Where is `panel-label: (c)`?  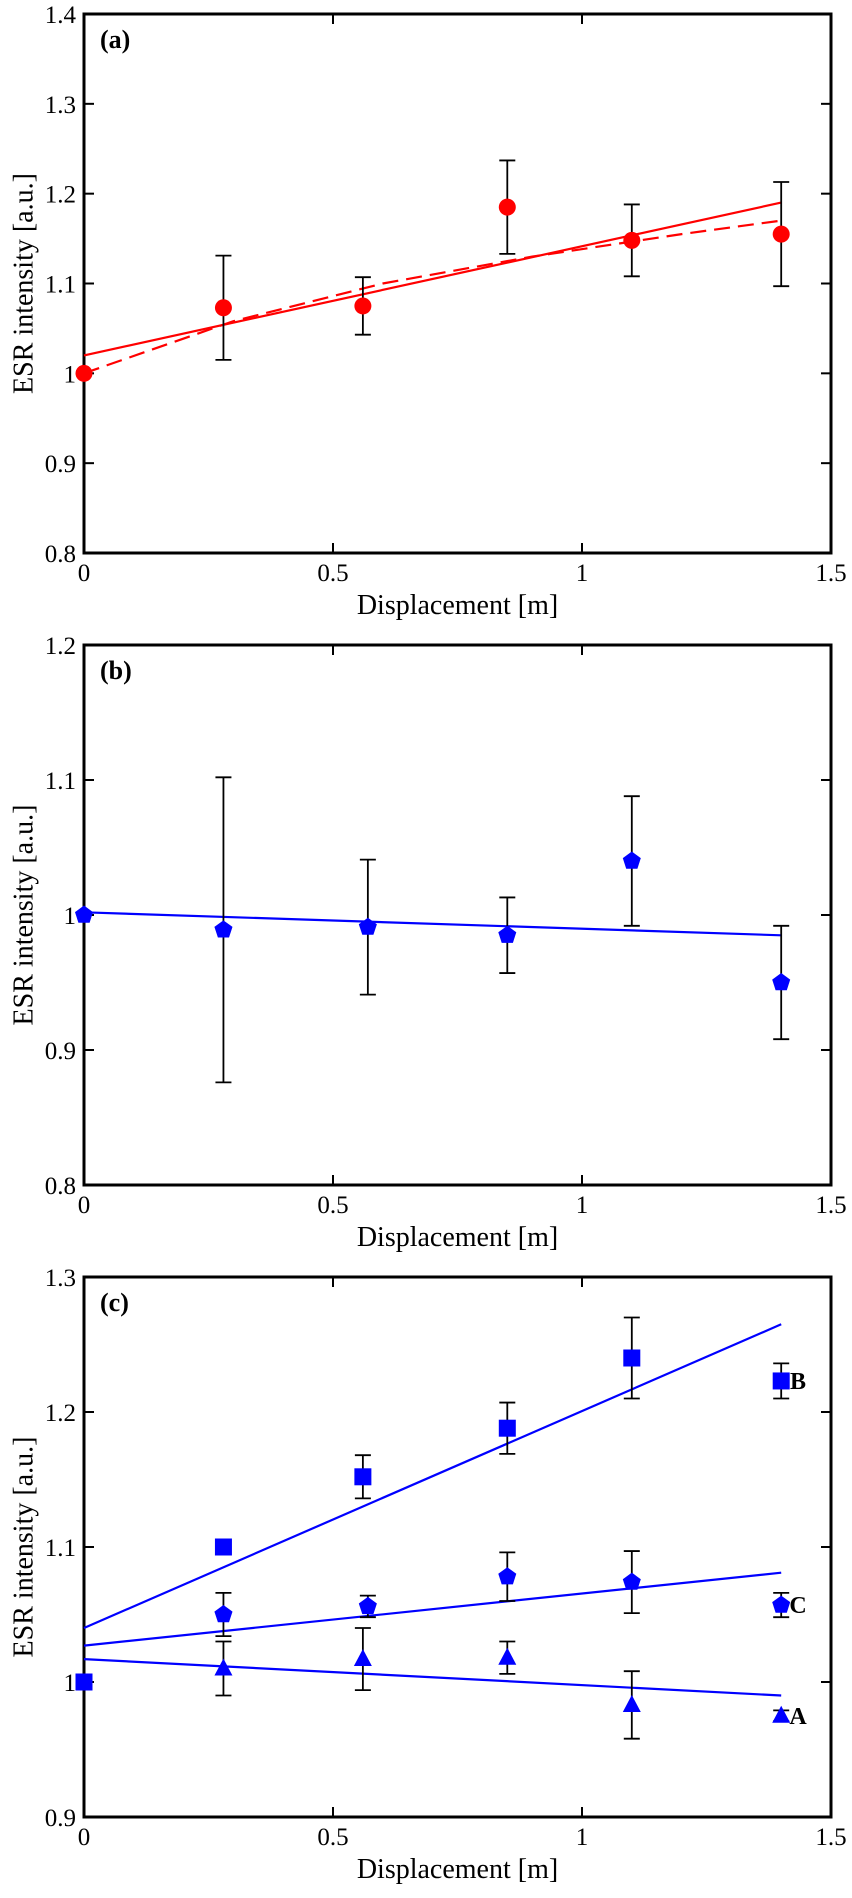
panel-label: (c) is located at coordinates (114, 1302).